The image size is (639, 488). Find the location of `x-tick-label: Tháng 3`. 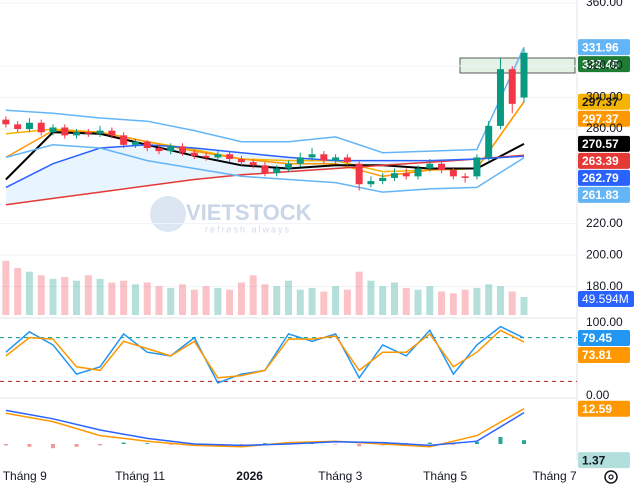

x-tick-label: Tháng 3 is located at coordinates (340, 476).